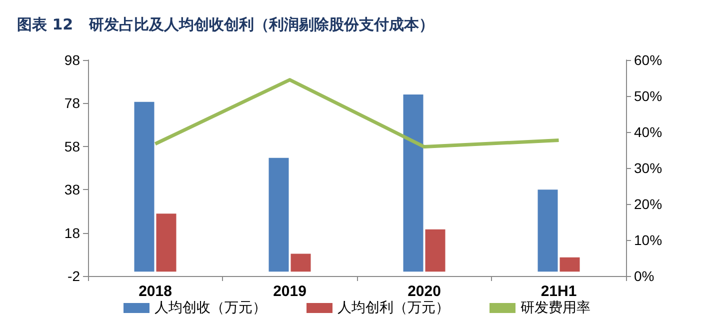 The height and width of the screenshot is (330, 714). Describe the element at coordinates (648, 240) in the screenshot. I see `y2-tick-label: 10%` at that location.